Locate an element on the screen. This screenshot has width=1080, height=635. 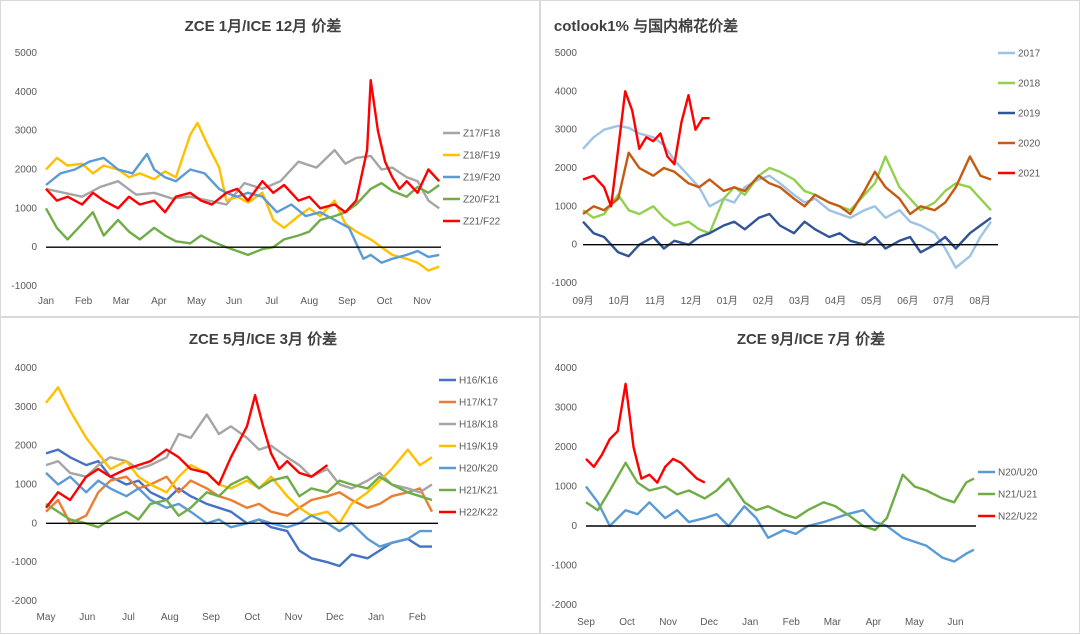
series-line-2021 is located at coordinates (646, 149).